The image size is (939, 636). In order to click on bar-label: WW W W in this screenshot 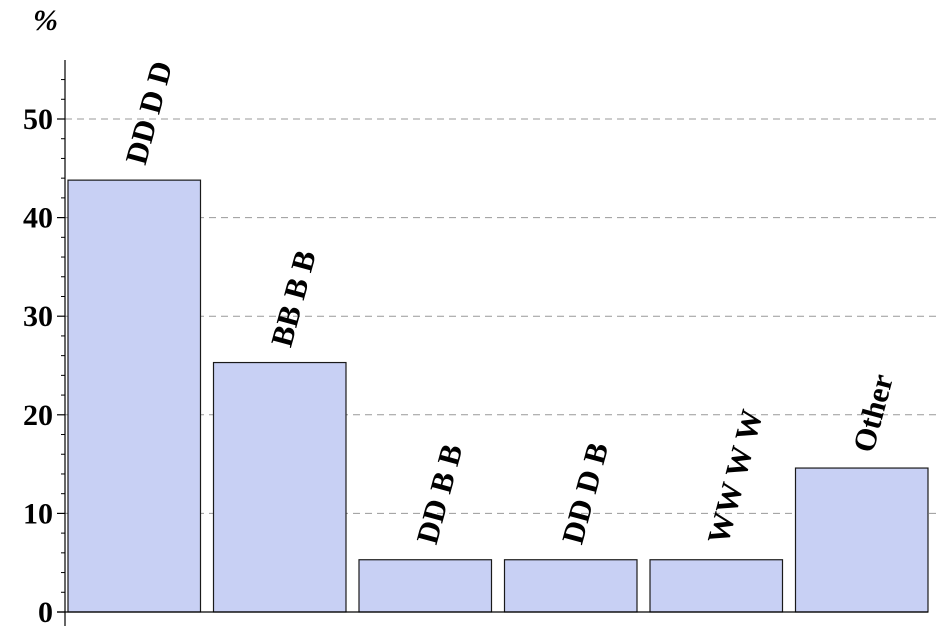, I will do `click(734, 477)`.